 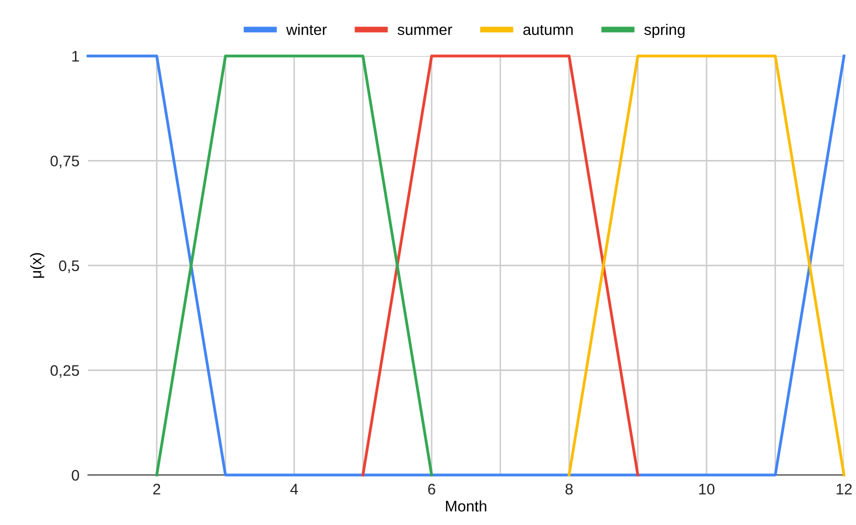 What do you see at coordinates (466, 506) in the screenshot?
I see `x-axis-title: Month` at bounding box center [466, 506].